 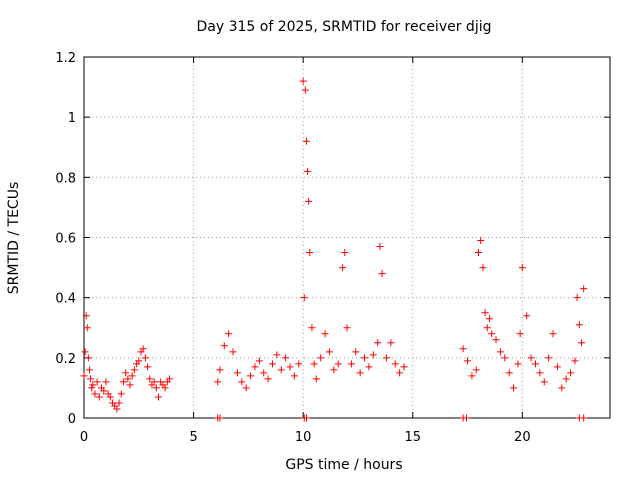 What do you see at coordinates (65, 58) in the screenshot?
I see `y-tick-label: 1.2` at bounding box center [65, 58].